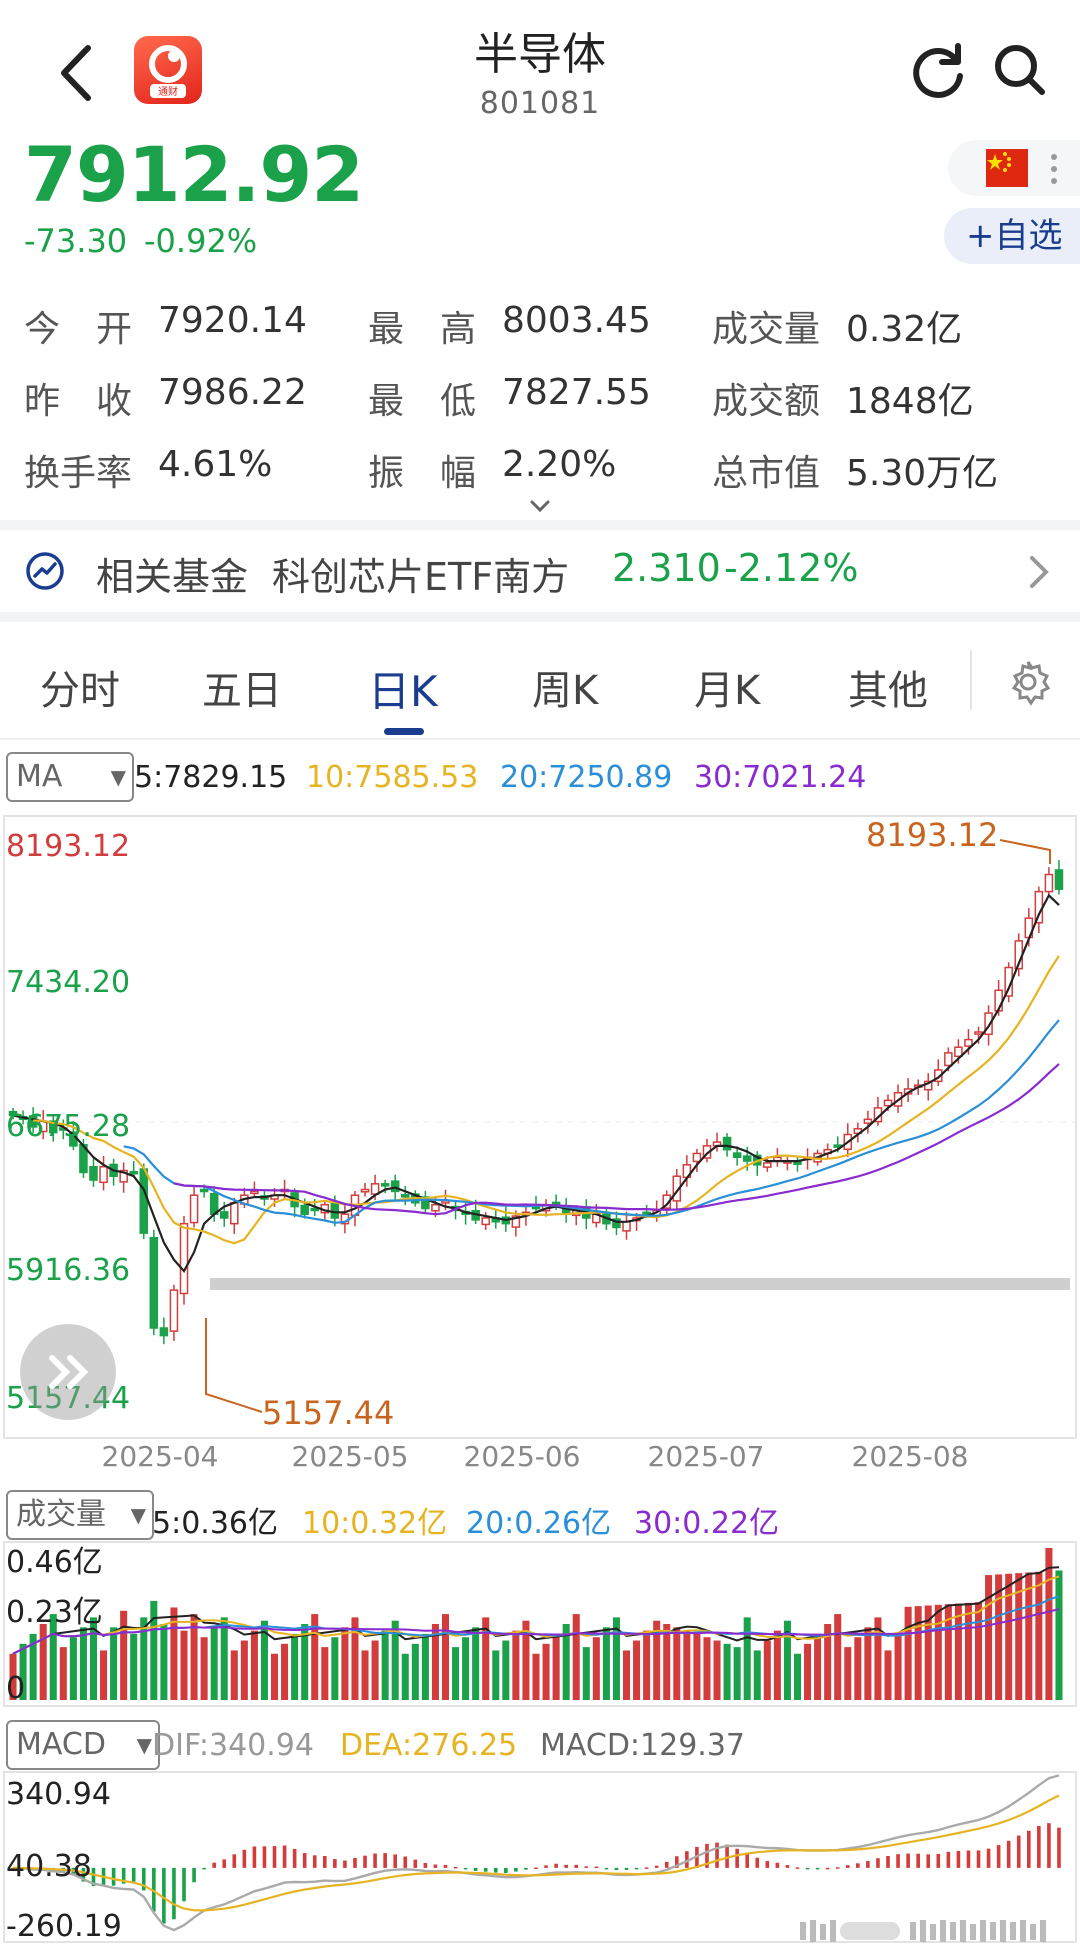  I want to click on active-tab-indicator, so click(404, 731).